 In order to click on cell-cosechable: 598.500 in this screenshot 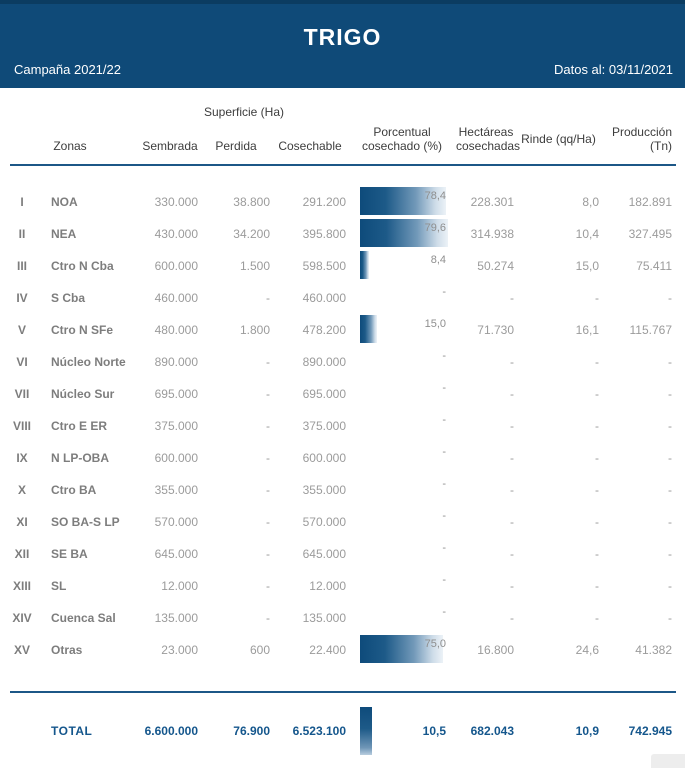, I will do `click(324, 266)`.